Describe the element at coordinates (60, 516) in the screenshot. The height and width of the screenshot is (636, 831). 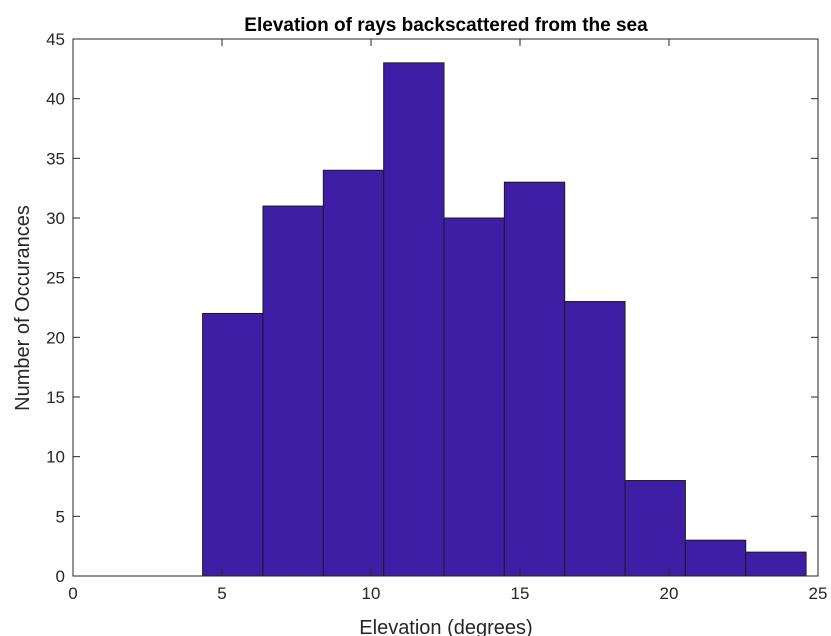
I see `y-tick-label: 5` at that location.